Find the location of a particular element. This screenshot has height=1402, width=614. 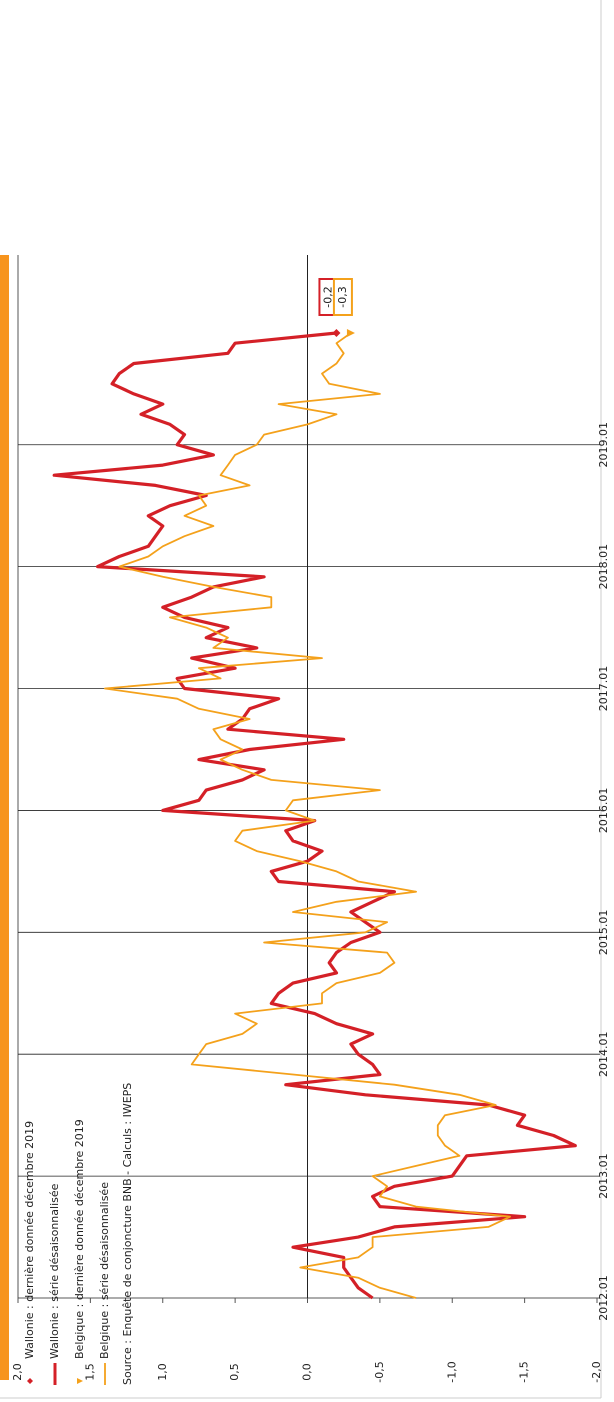

x-tick-label: 2015.01 is located at coordinates (603, 933).